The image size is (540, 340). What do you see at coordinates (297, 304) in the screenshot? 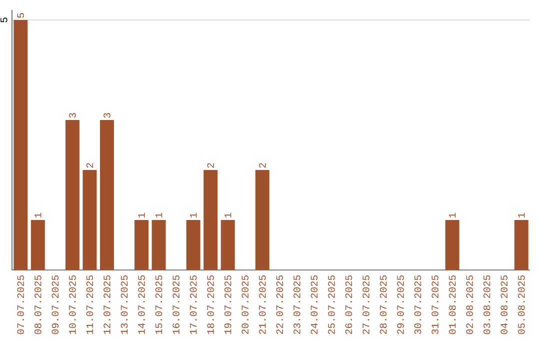
I see `x-tick-label: 23.07.2025` at bounding box center [297, 304].